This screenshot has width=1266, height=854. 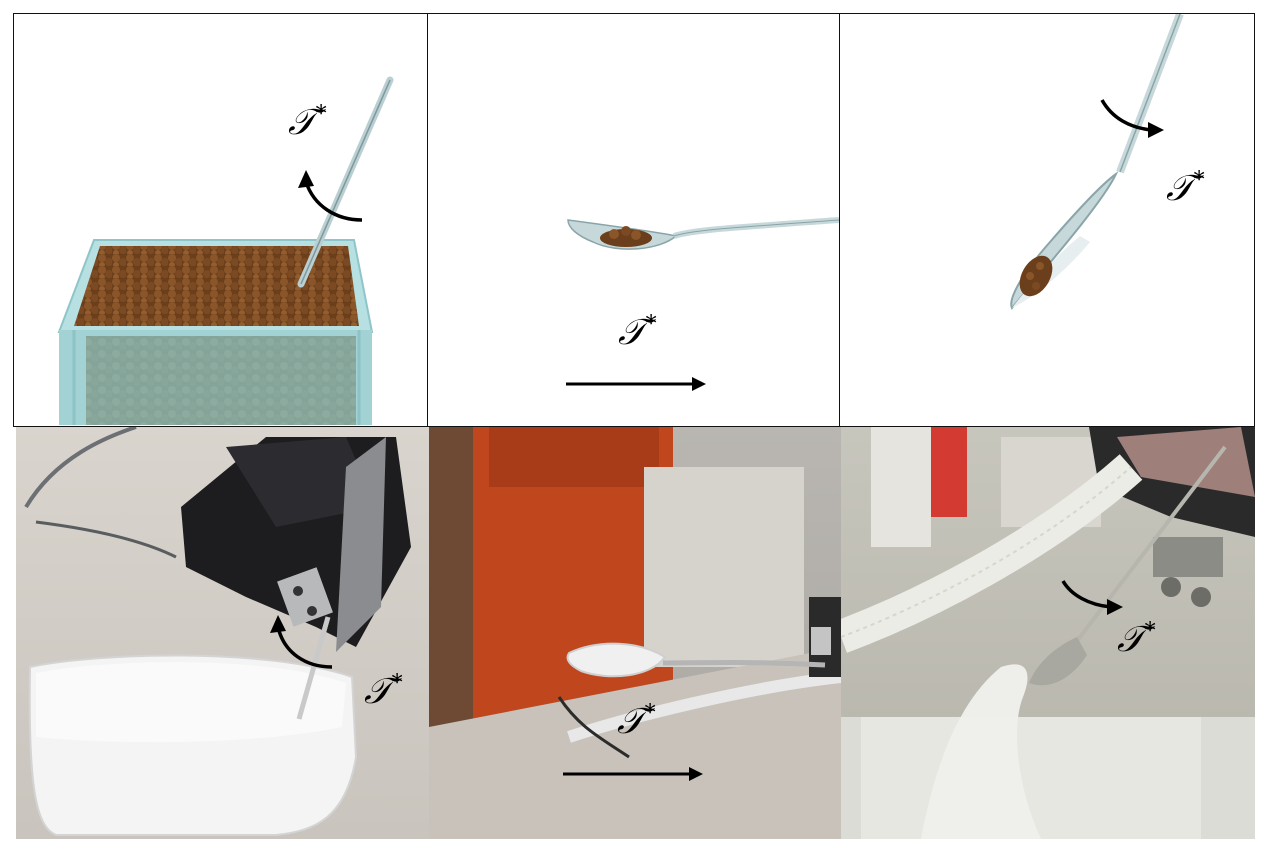 I want to click on sim-scoop-scene, so click(x=225, y=250).